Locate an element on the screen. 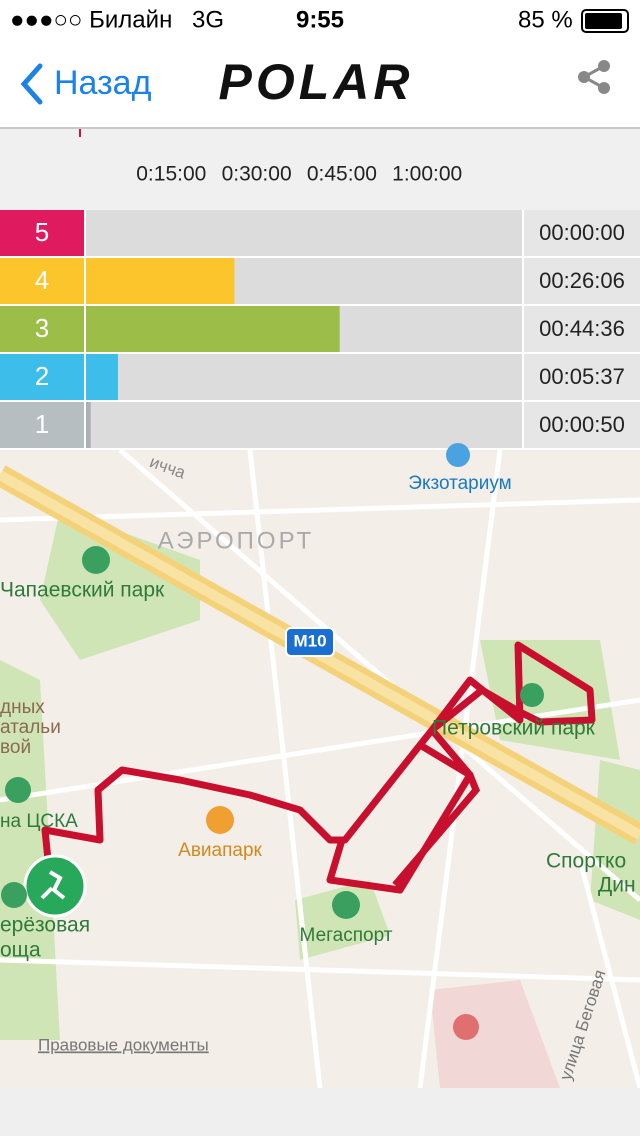 The image size is (640, 1136). timeline-axis is located at coordinates (320, 169).